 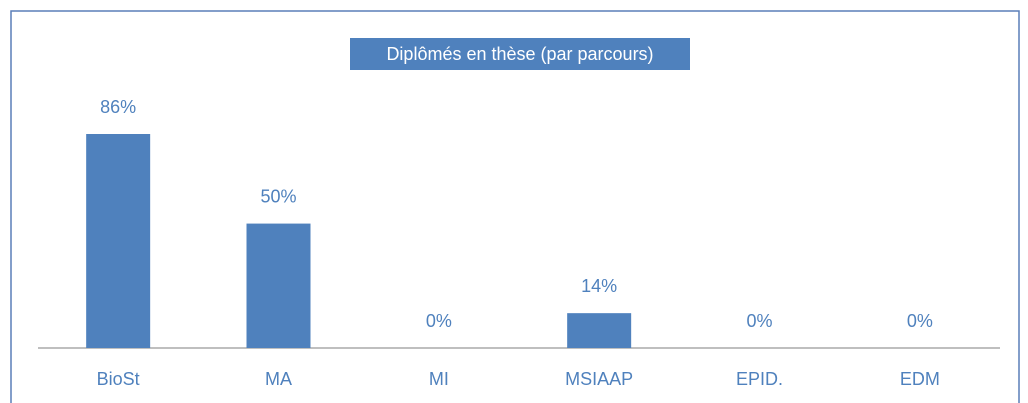 What do you see at coordinates (439, 379) in the screenshot?
I see `x-tick-label: MI` at bounding box center [439, 379].